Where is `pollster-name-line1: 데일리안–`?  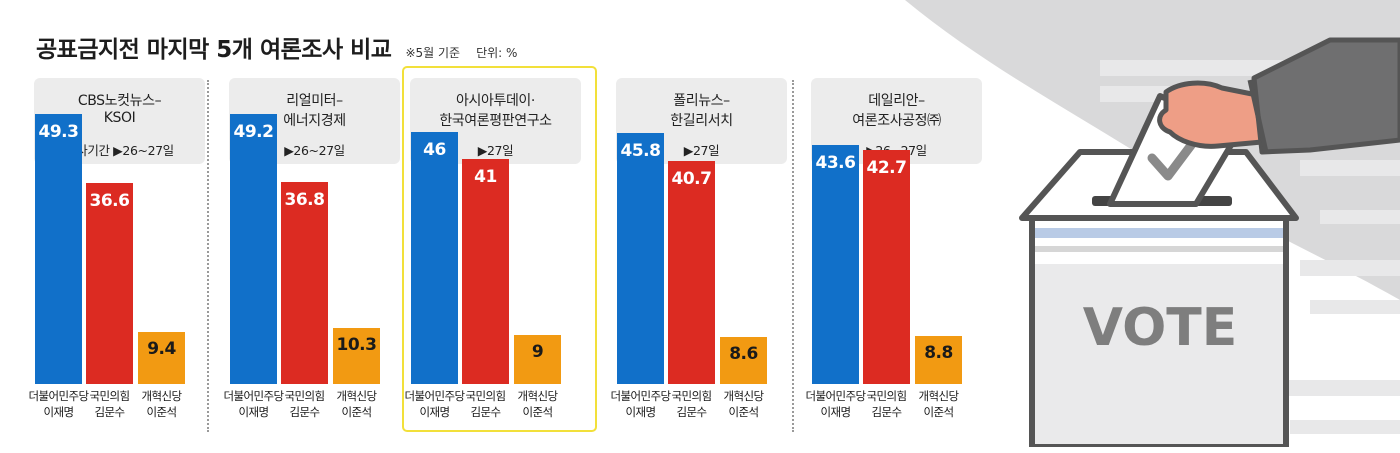
pollster-name-line1: 데일리안– is located at coordinates (896, 101).